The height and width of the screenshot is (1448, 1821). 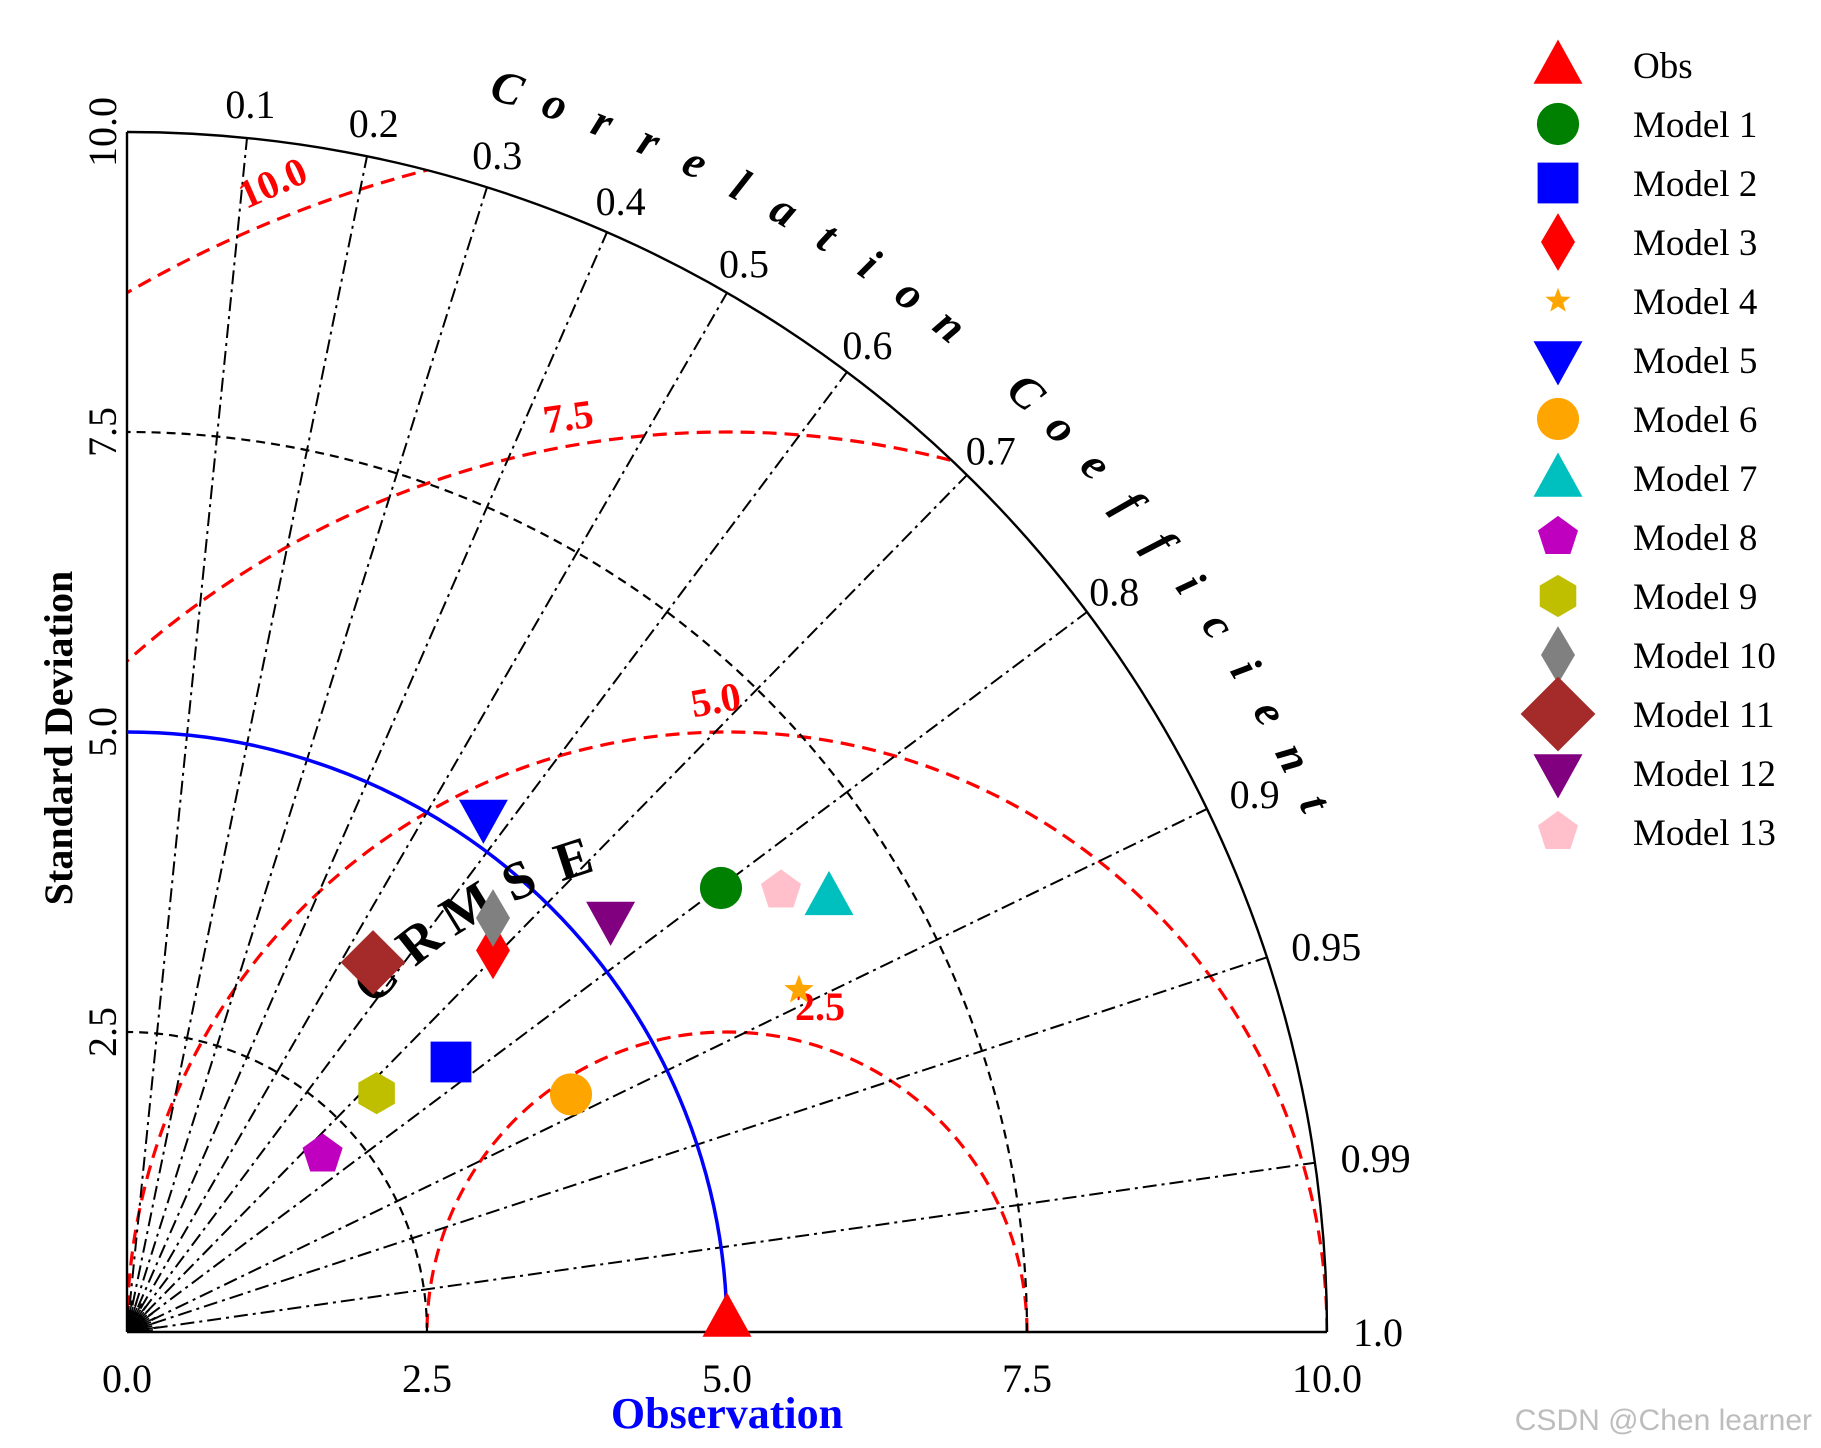 What do you see at coordinates (1695, 420) in the screenshot?
I see `legend-label-model-6: Model 6` at bounding box center [1695, 420].